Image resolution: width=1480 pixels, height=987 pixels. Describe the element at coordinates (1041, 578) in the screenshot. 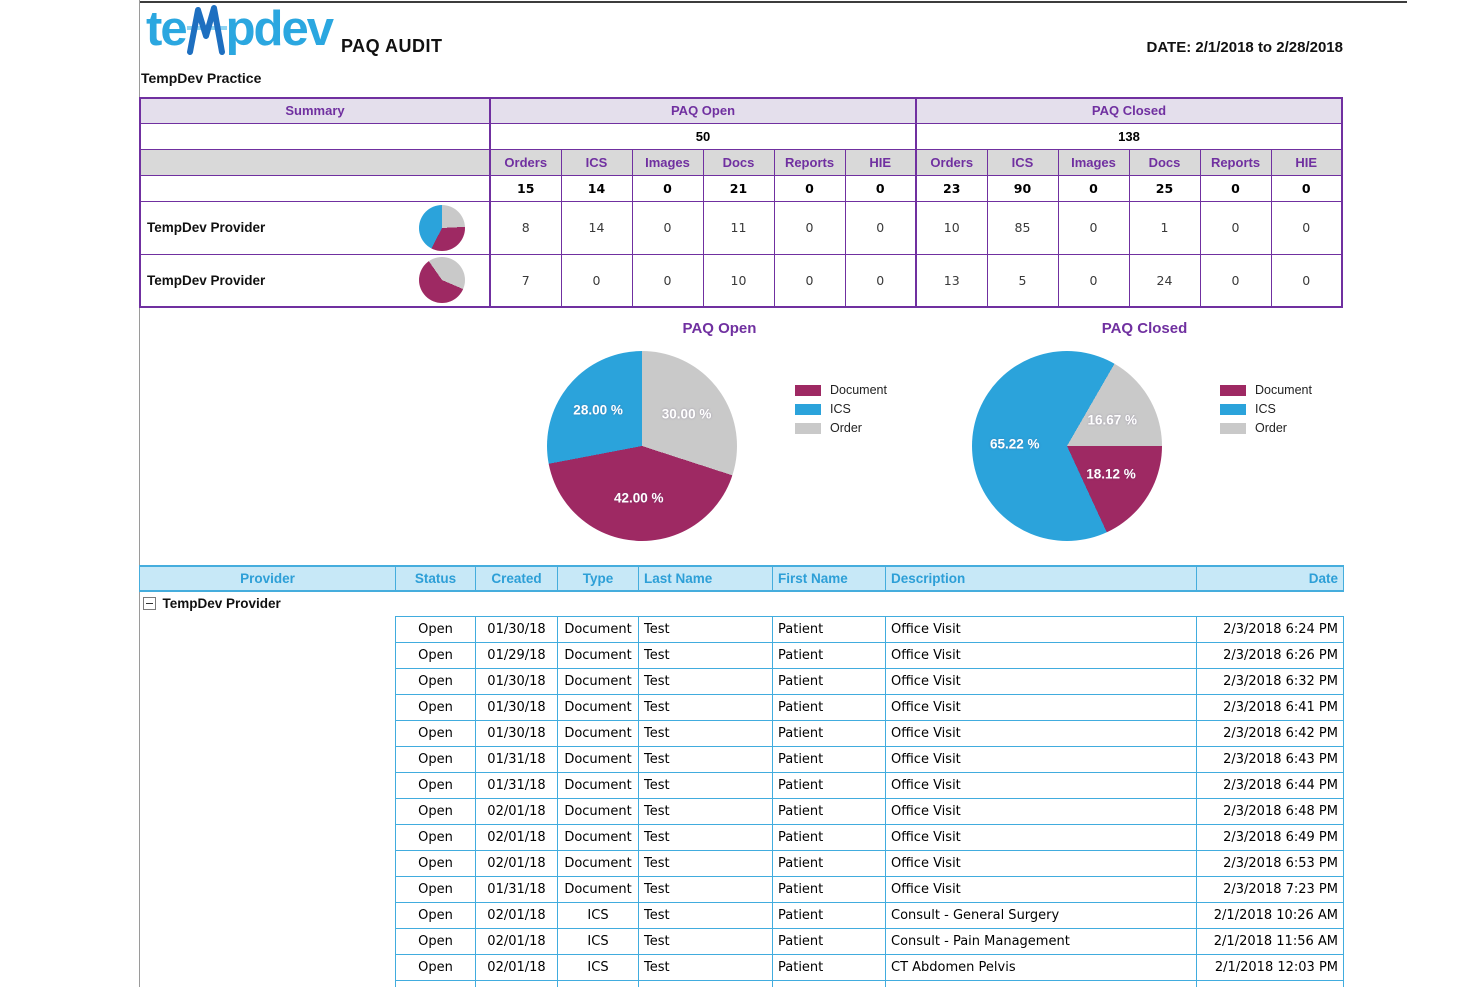

I see `detail-col-description: Description` at that location.